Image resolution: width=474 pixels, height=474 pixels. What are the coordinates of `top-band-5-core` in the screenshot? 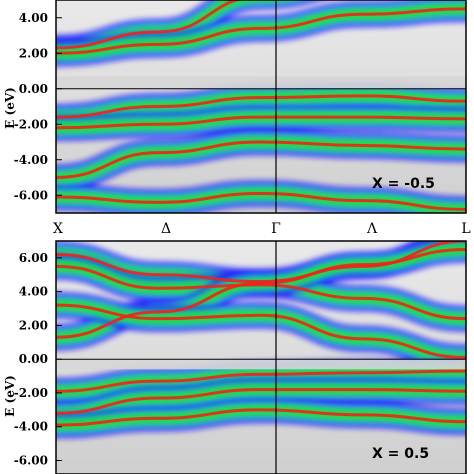 It's located at (261, 201).